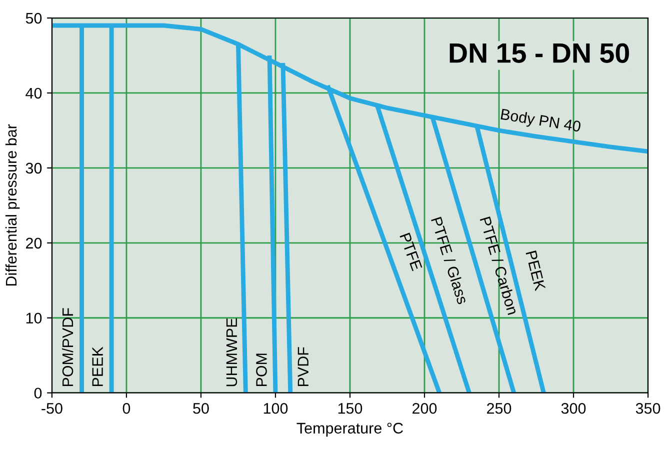 The image size is (666, 450). Describe the element at coordinates (499, 266) in the screenshot. I see `text: PTFE / Carbon` at that location.